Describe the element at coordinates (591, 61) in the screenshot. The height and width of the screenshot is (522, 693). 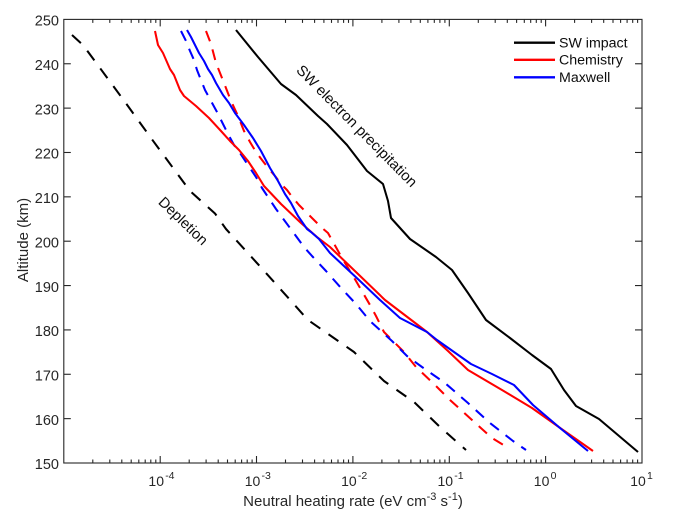
I see `svg-text: Chemistry` at that location.